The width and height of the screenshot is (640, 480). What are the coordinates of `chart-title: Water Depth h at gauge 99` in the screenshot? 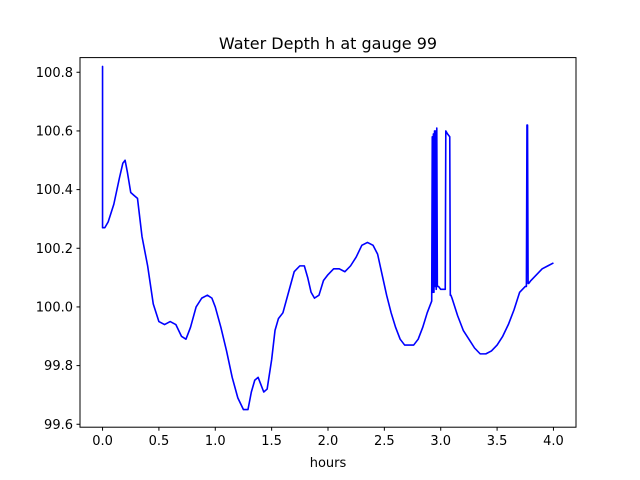 It's located at (328, 43).